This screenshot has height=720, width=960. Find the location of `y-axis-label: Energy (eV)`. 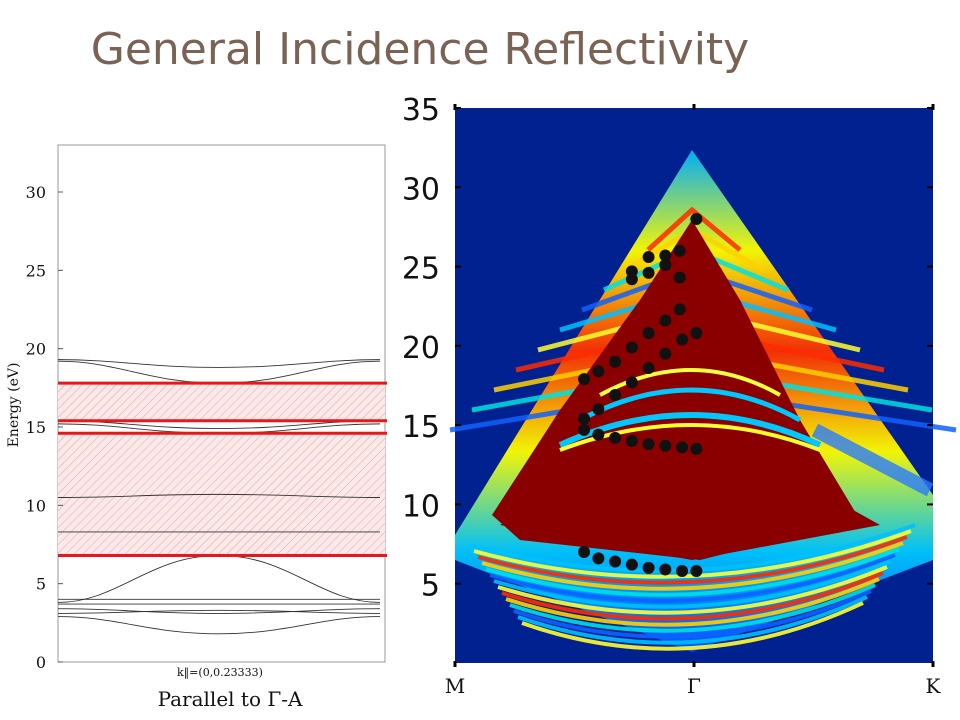

y-axis-label: Energy (eV) is located at coordinates (14, 405).